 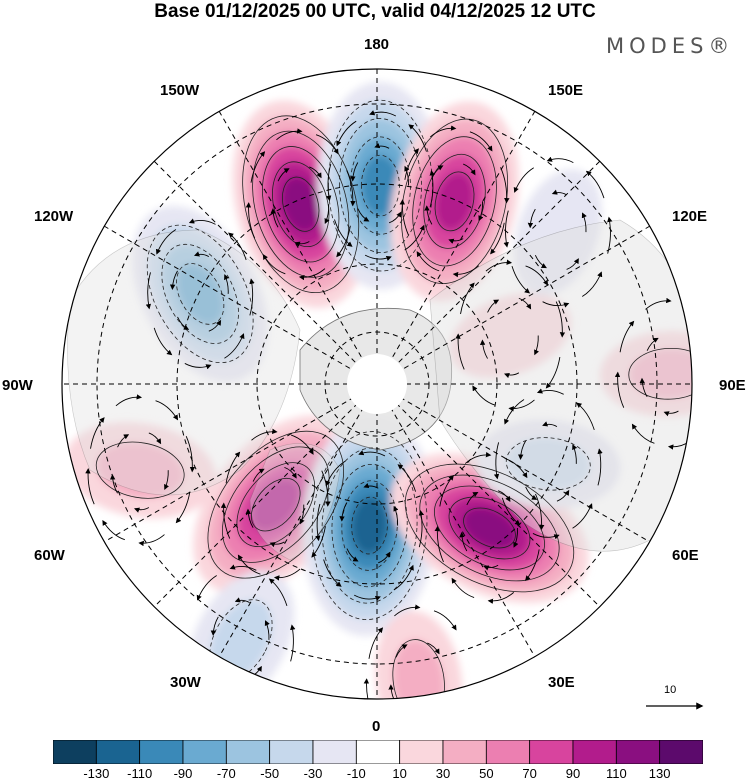 I want to click on pole-hole, so click(x=377, y=384).